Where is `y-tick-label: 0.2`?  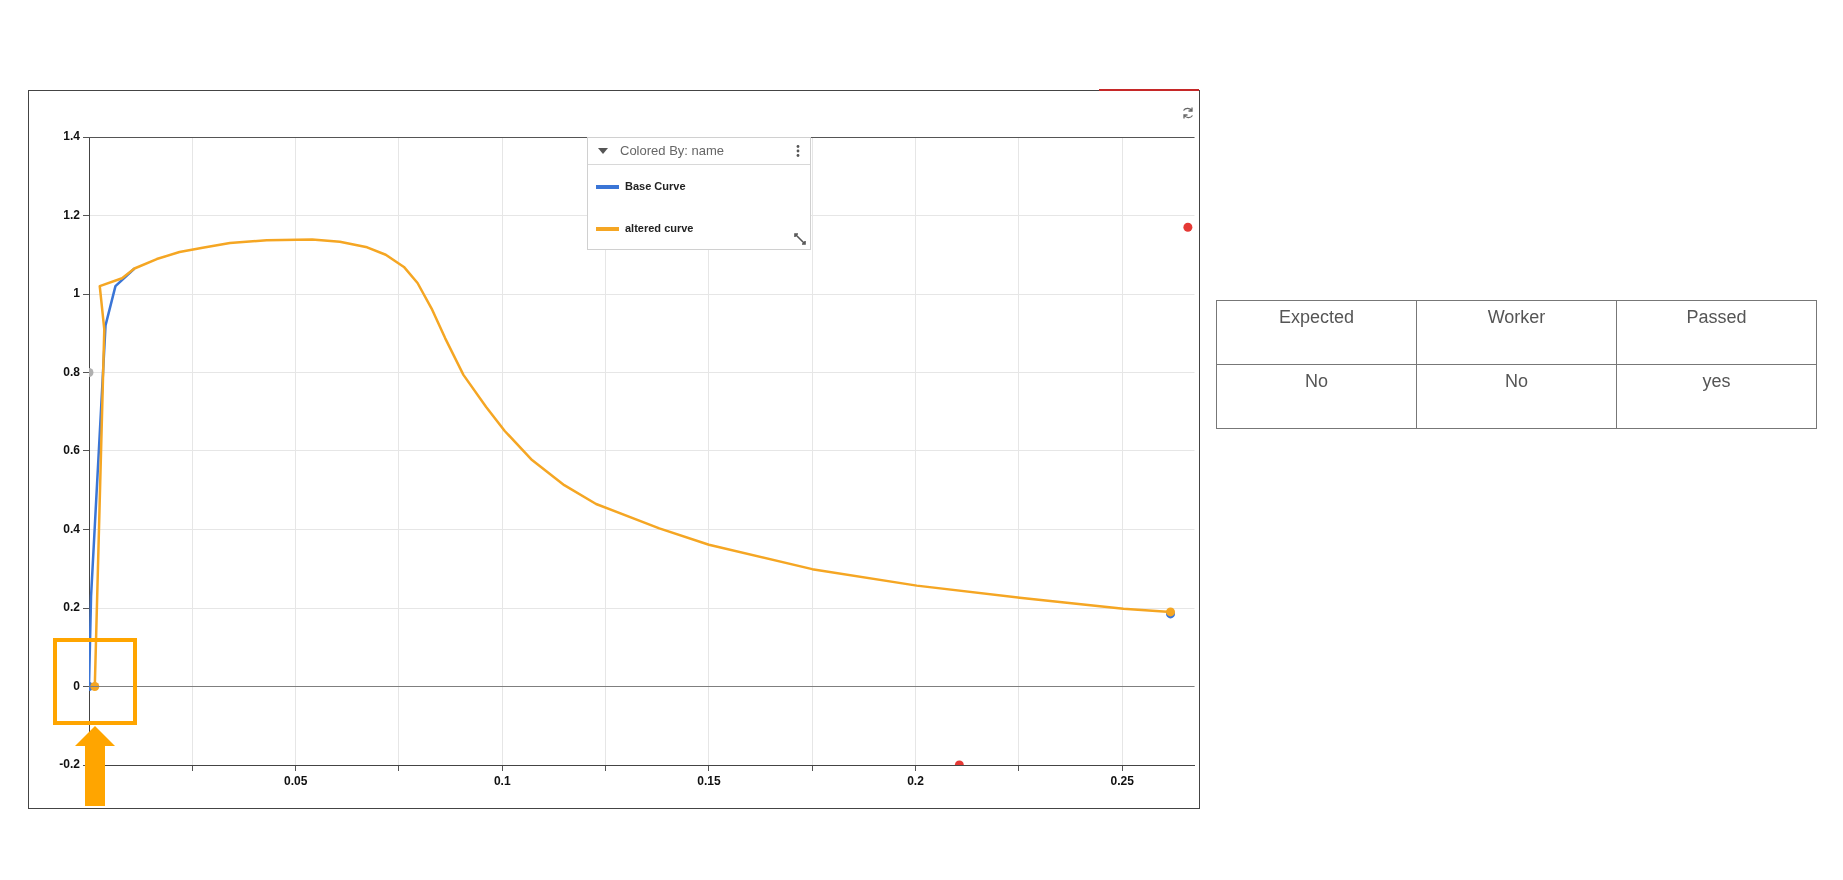 y-tick-label: 0.2 is located at coordinates (72, 607).